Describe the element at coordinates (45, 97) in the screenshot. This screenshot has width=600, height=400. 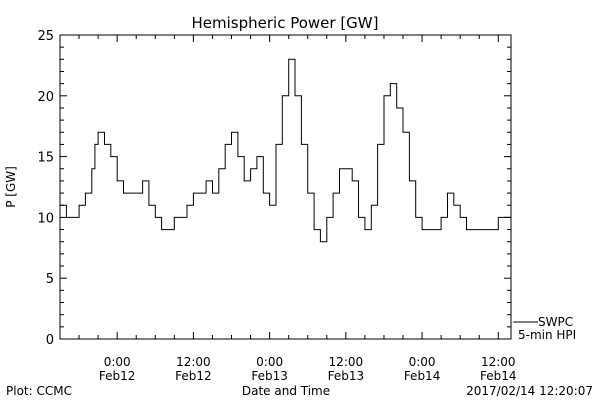
I see `y-tick-label: 20` at that location.